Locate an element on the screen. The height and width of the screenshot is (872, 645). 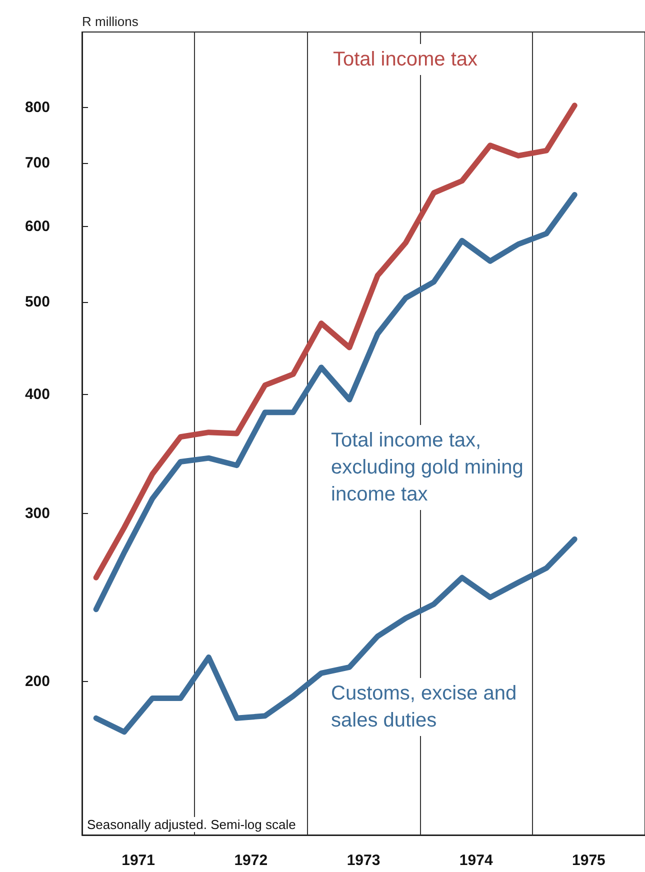
series-label: Customs, excise and sales duties is located at coordinates (424, 707).